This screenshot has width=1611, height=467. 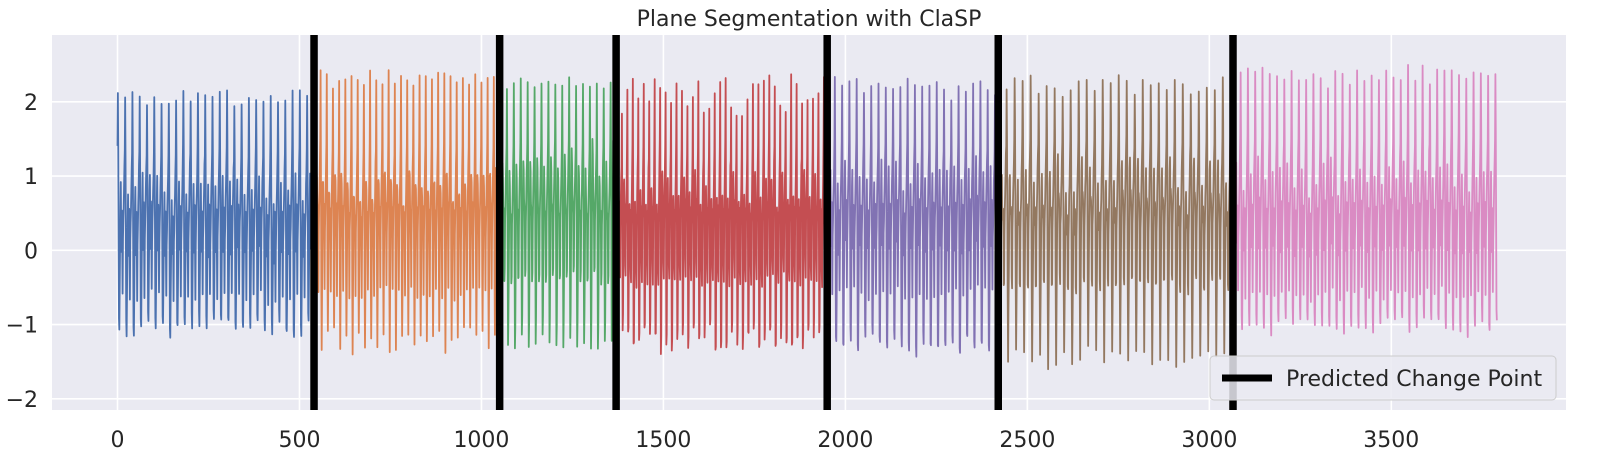 I want to click on x-tick-label: 500, so click(x=299, y=440).